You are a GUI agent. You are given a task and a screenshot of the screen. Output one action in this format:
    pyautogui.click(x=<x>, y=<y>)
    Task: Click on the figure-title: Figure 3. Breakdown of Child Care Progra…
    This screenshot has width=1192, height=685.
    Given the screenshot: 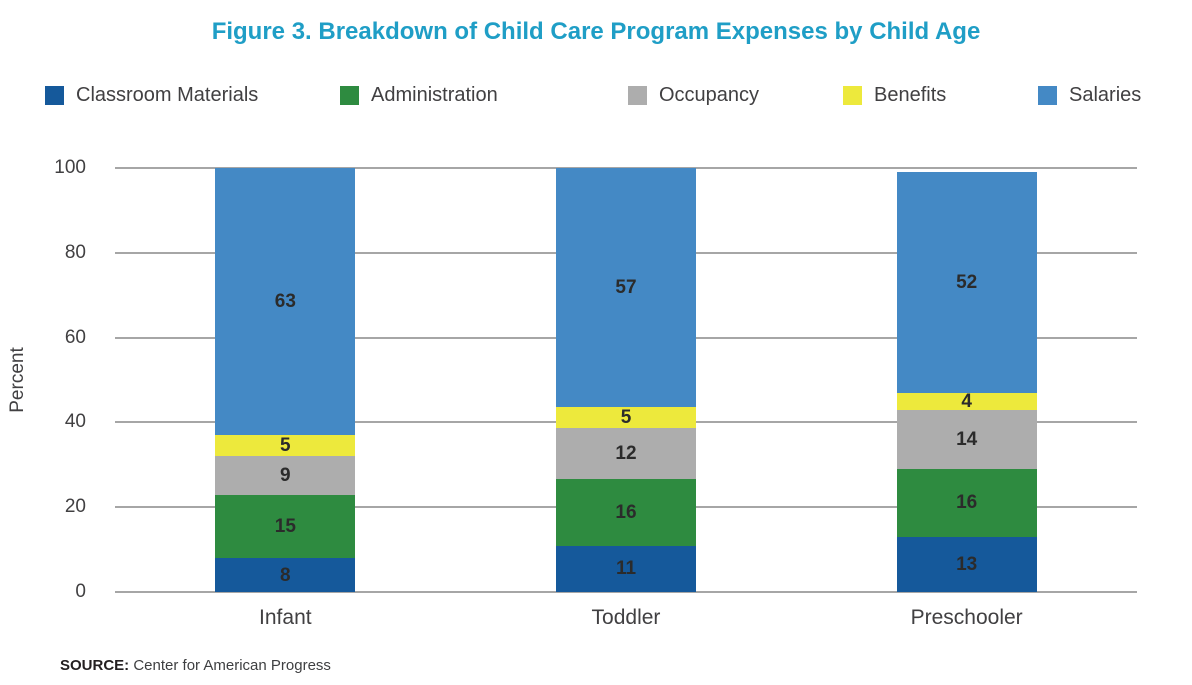 What is the action you would take?
    pyautogui.click(x=596, y=31)
    